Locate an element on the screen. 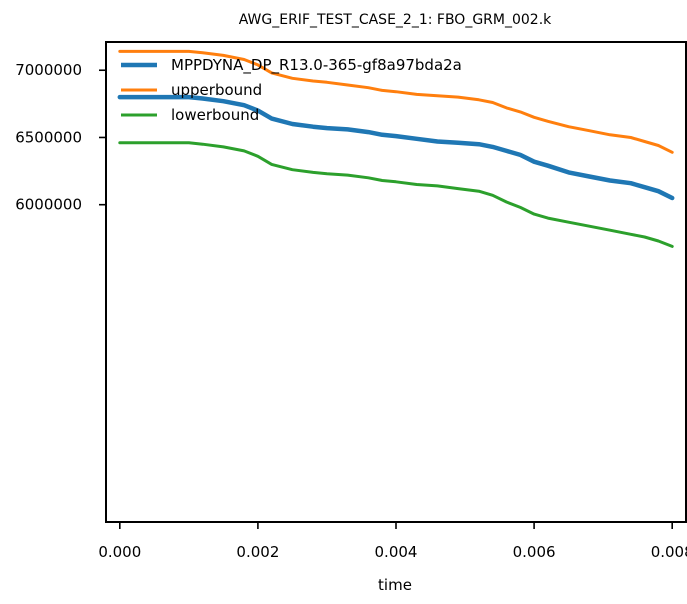 The image size is (687, 604). x-tick-label: 0.002 is located at coordinates (257, 552).